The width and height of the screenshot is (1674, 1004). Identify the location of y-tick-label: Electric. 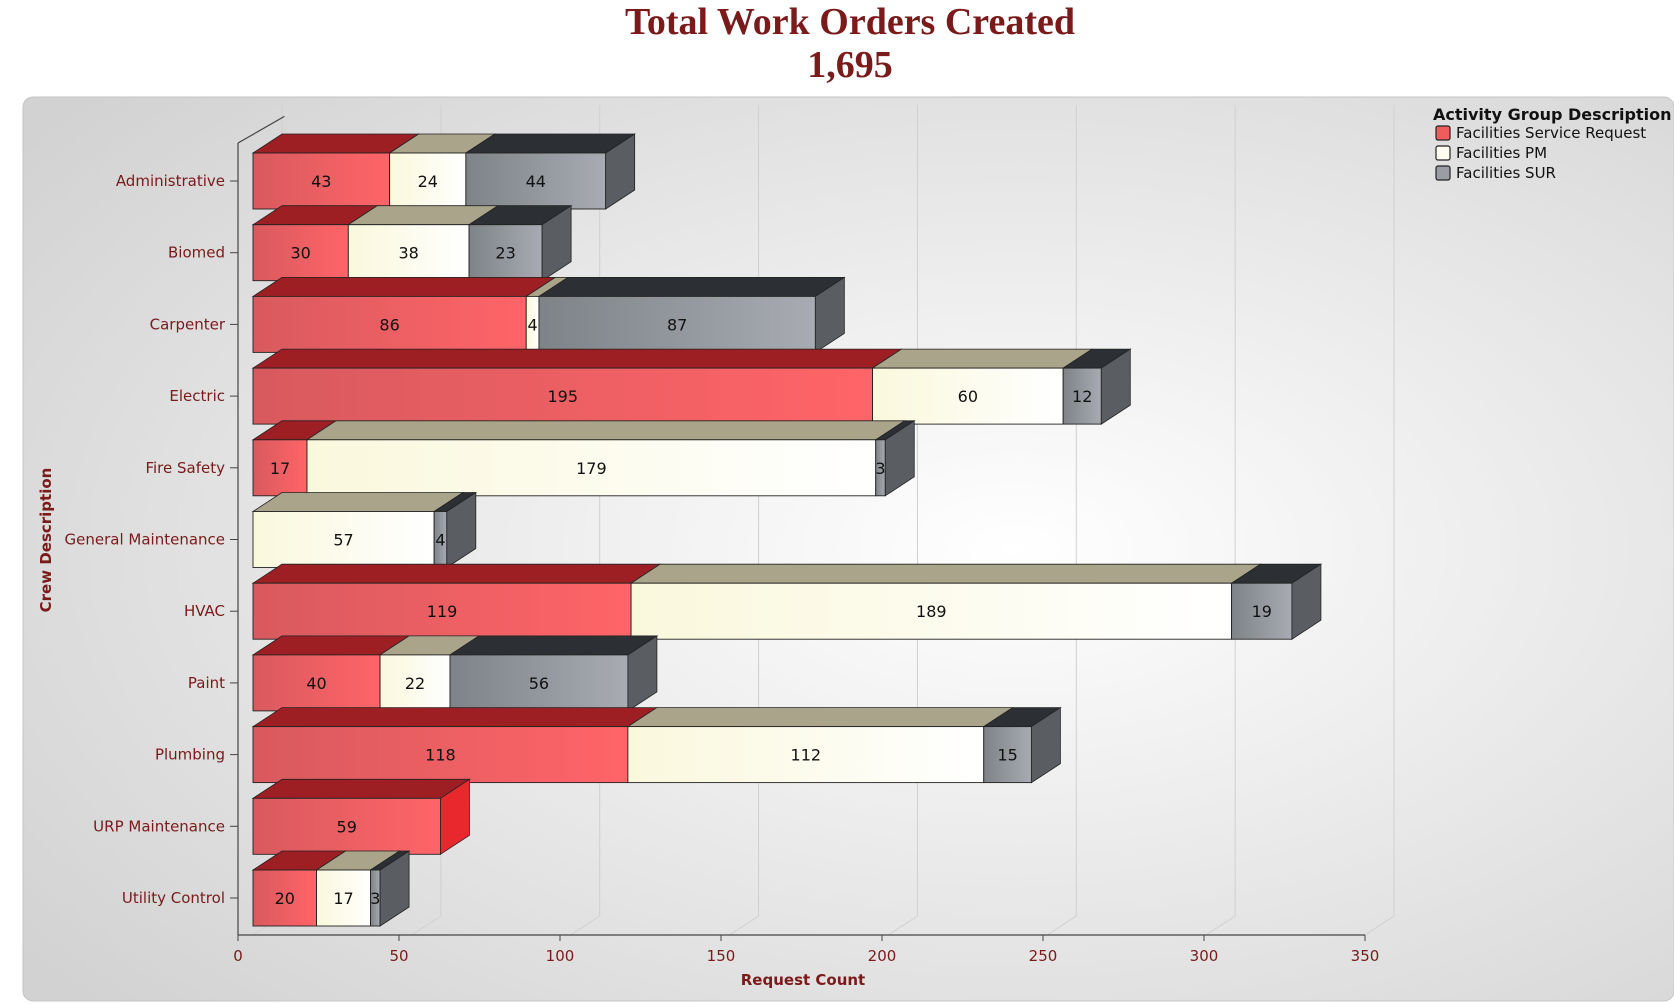
(197, 396).